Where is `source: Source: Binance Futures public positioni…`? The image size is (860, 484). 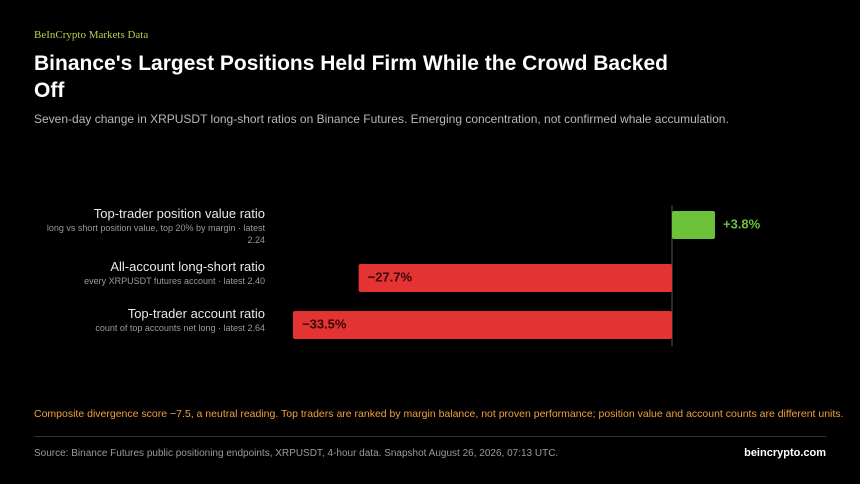
source: Source: Binance Futures public positioni… is located at coordinates (296, 453).